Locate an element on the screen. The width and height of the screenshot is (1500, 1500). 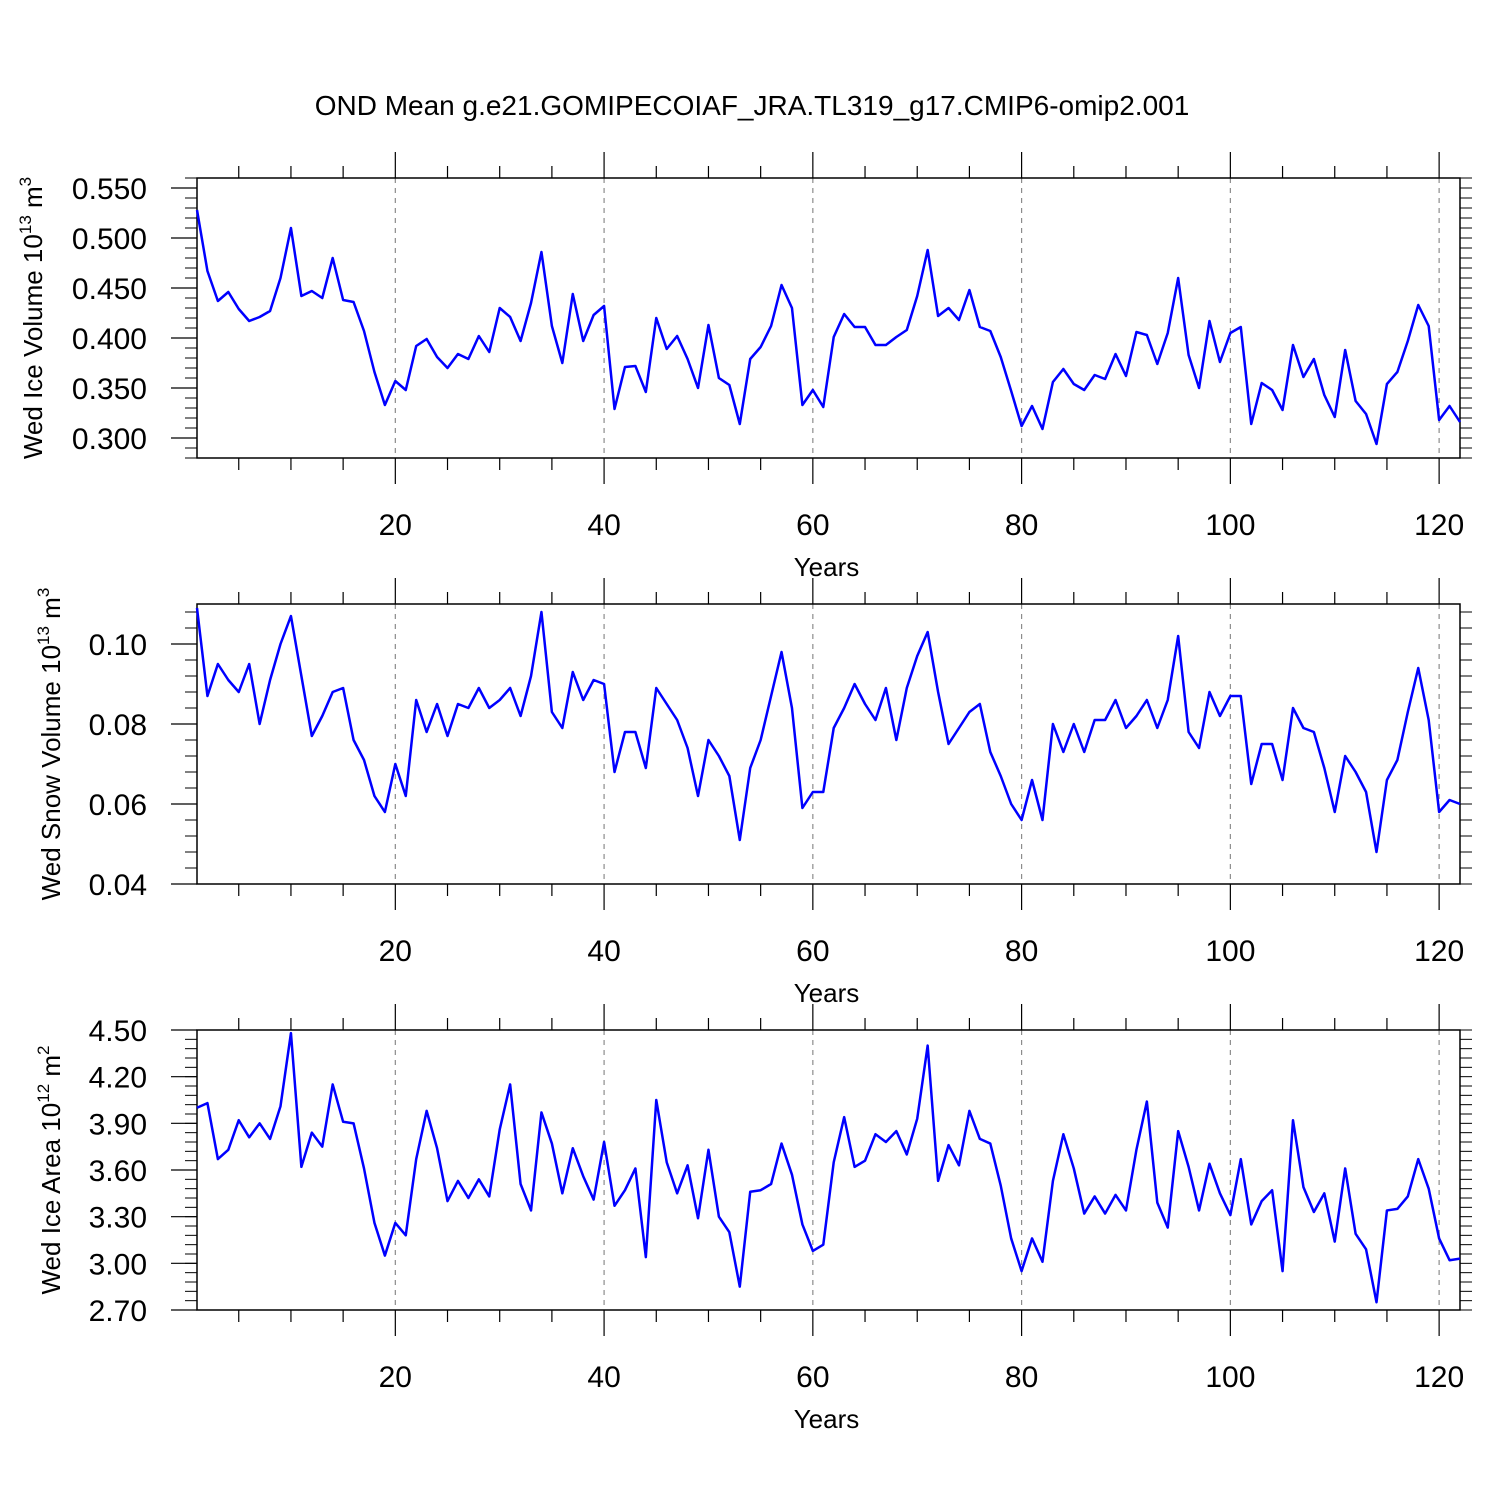
y-tick-label: 3.90 is located at coordinates (118, 1124).